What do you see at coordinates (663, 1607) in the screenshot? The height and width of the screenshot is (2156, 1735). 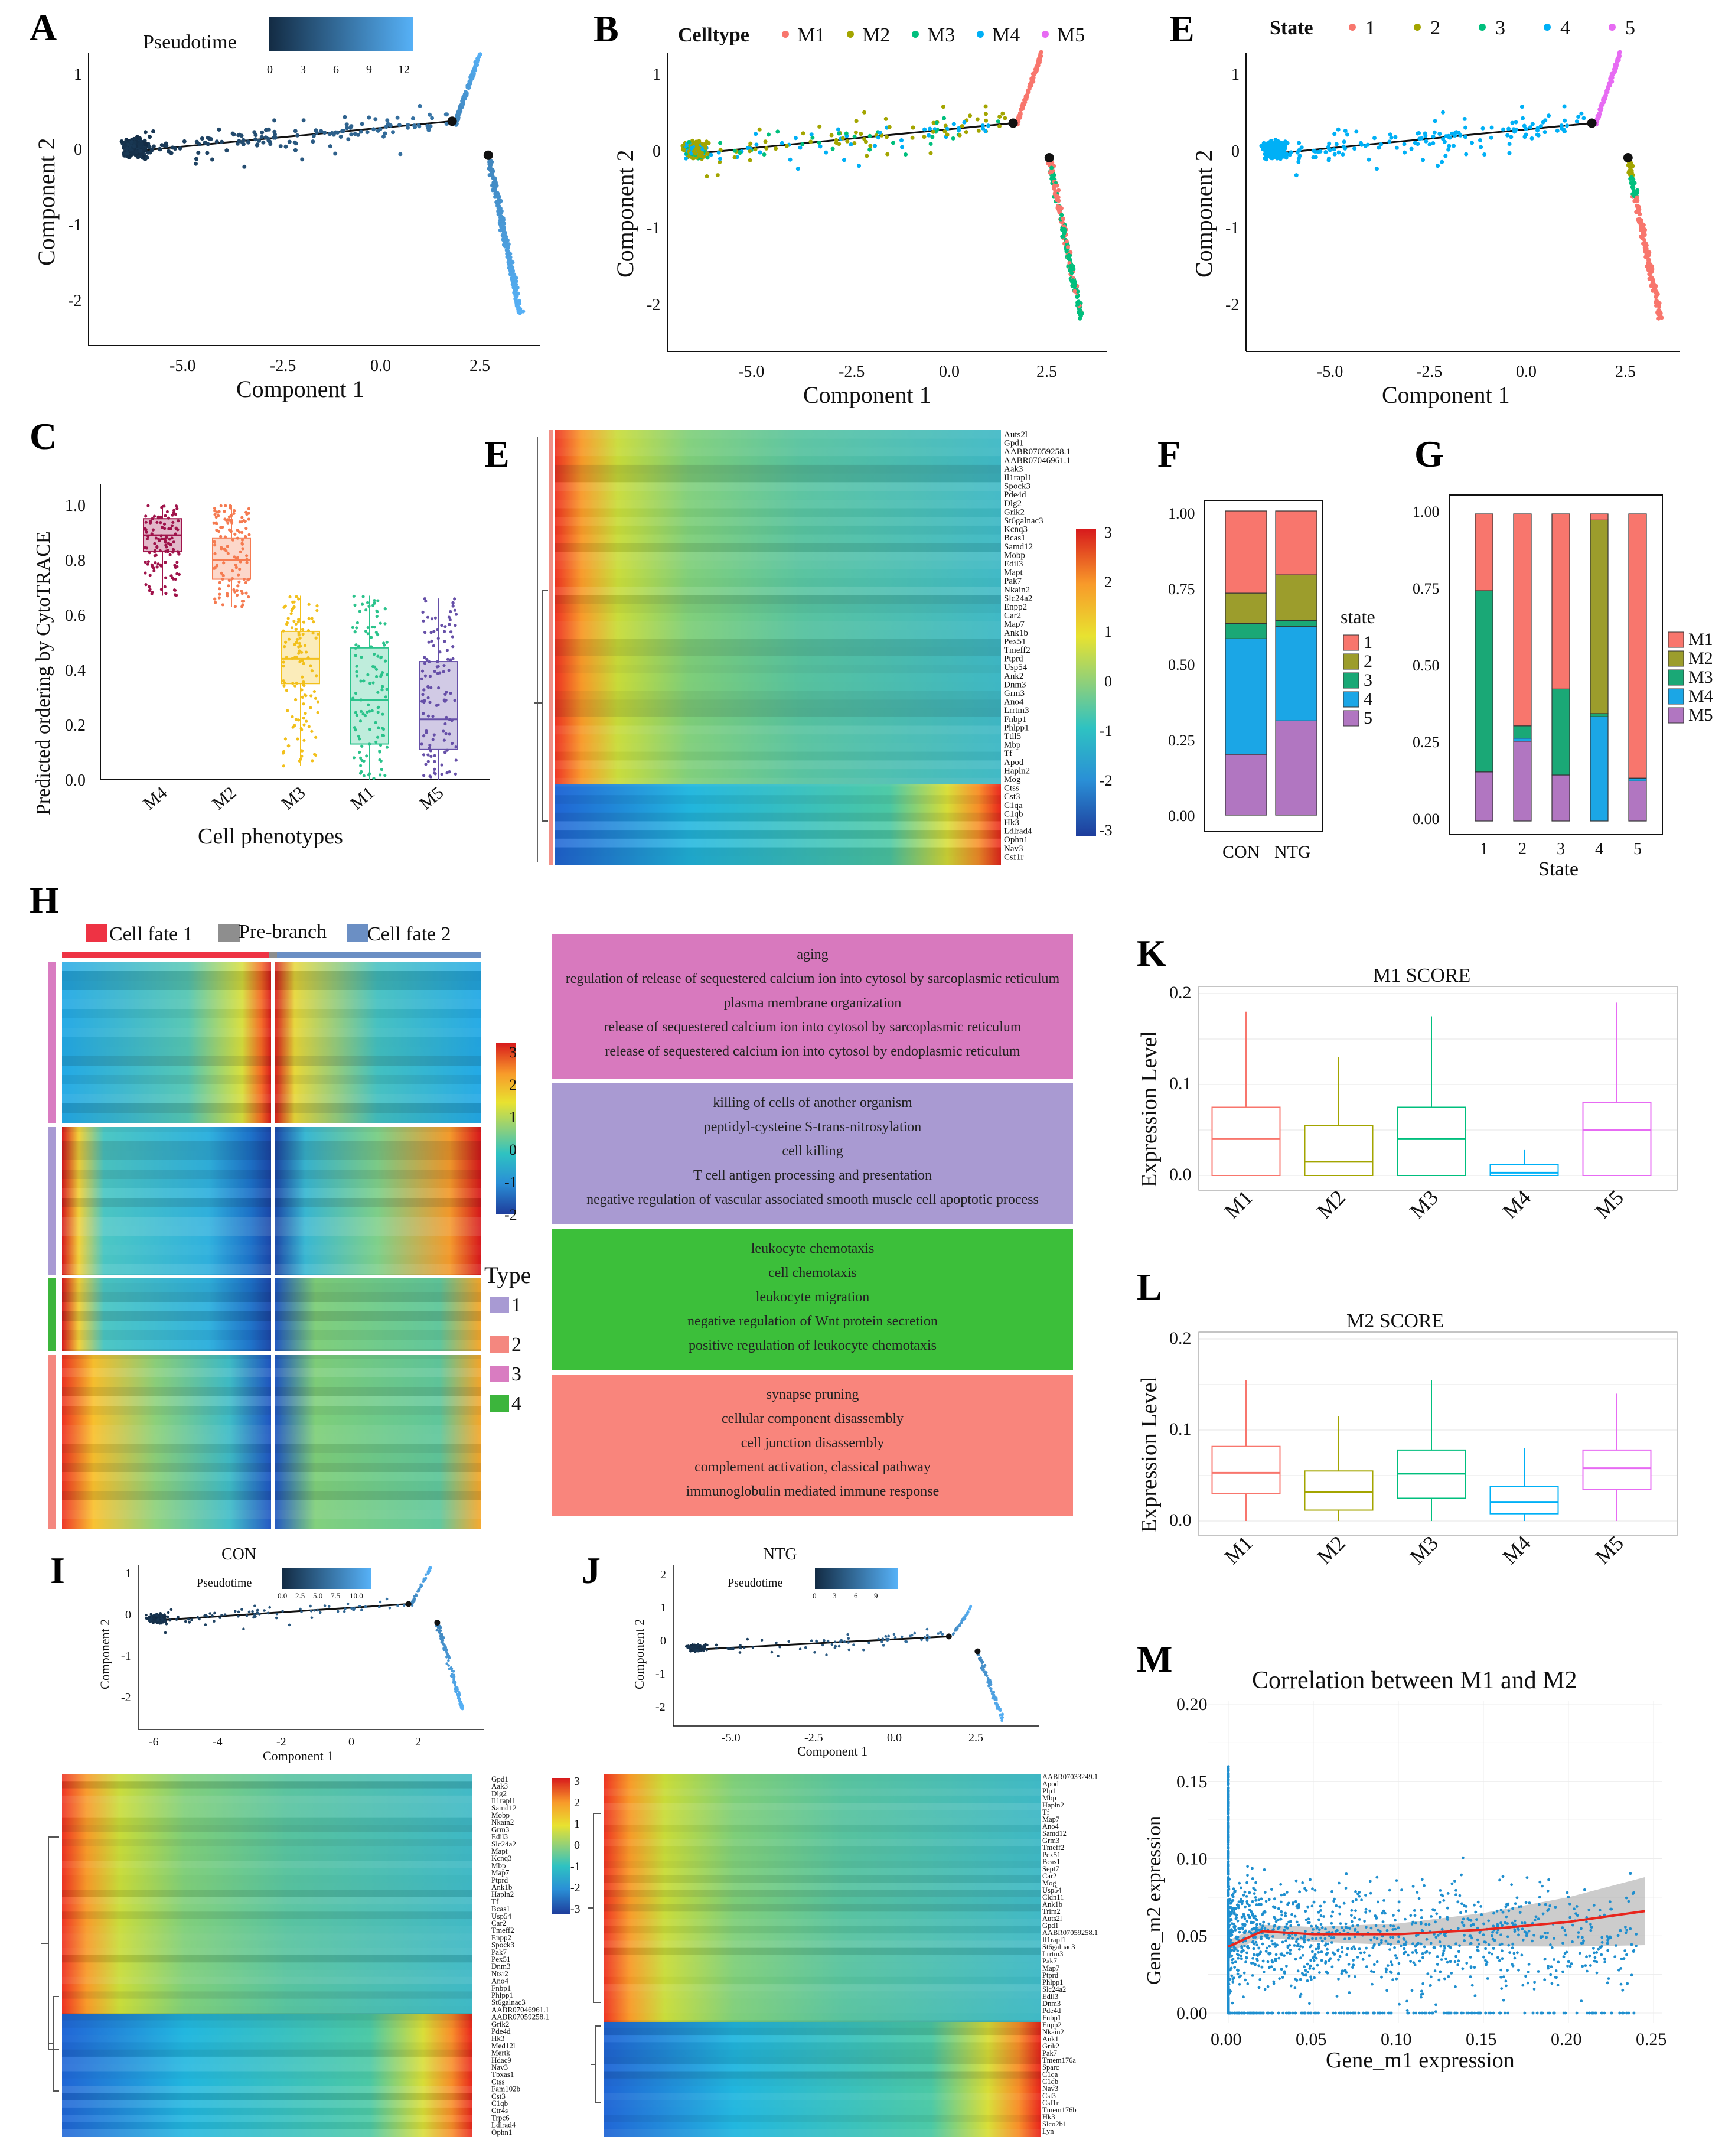 I see `y-tick-label: 1` at bounding box center [663, 1607].